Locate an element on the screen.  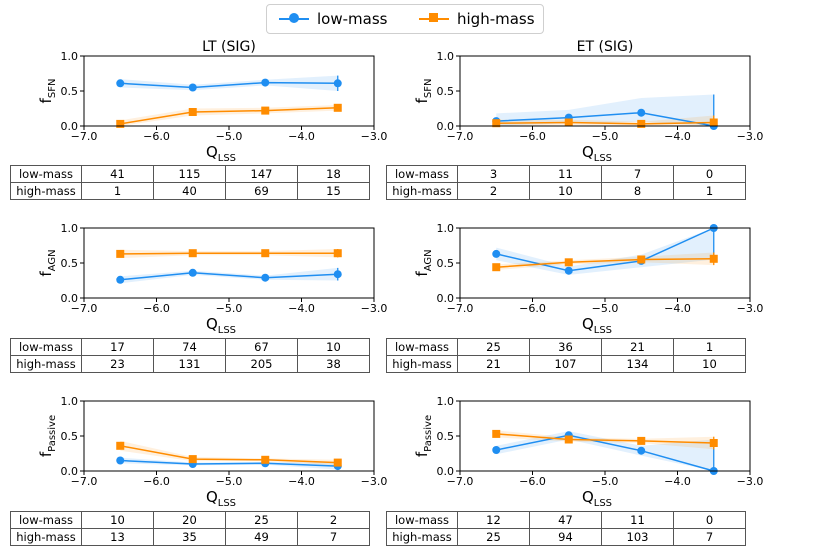
x-tick-label: −3.0 is located at coordinates (374, 481).